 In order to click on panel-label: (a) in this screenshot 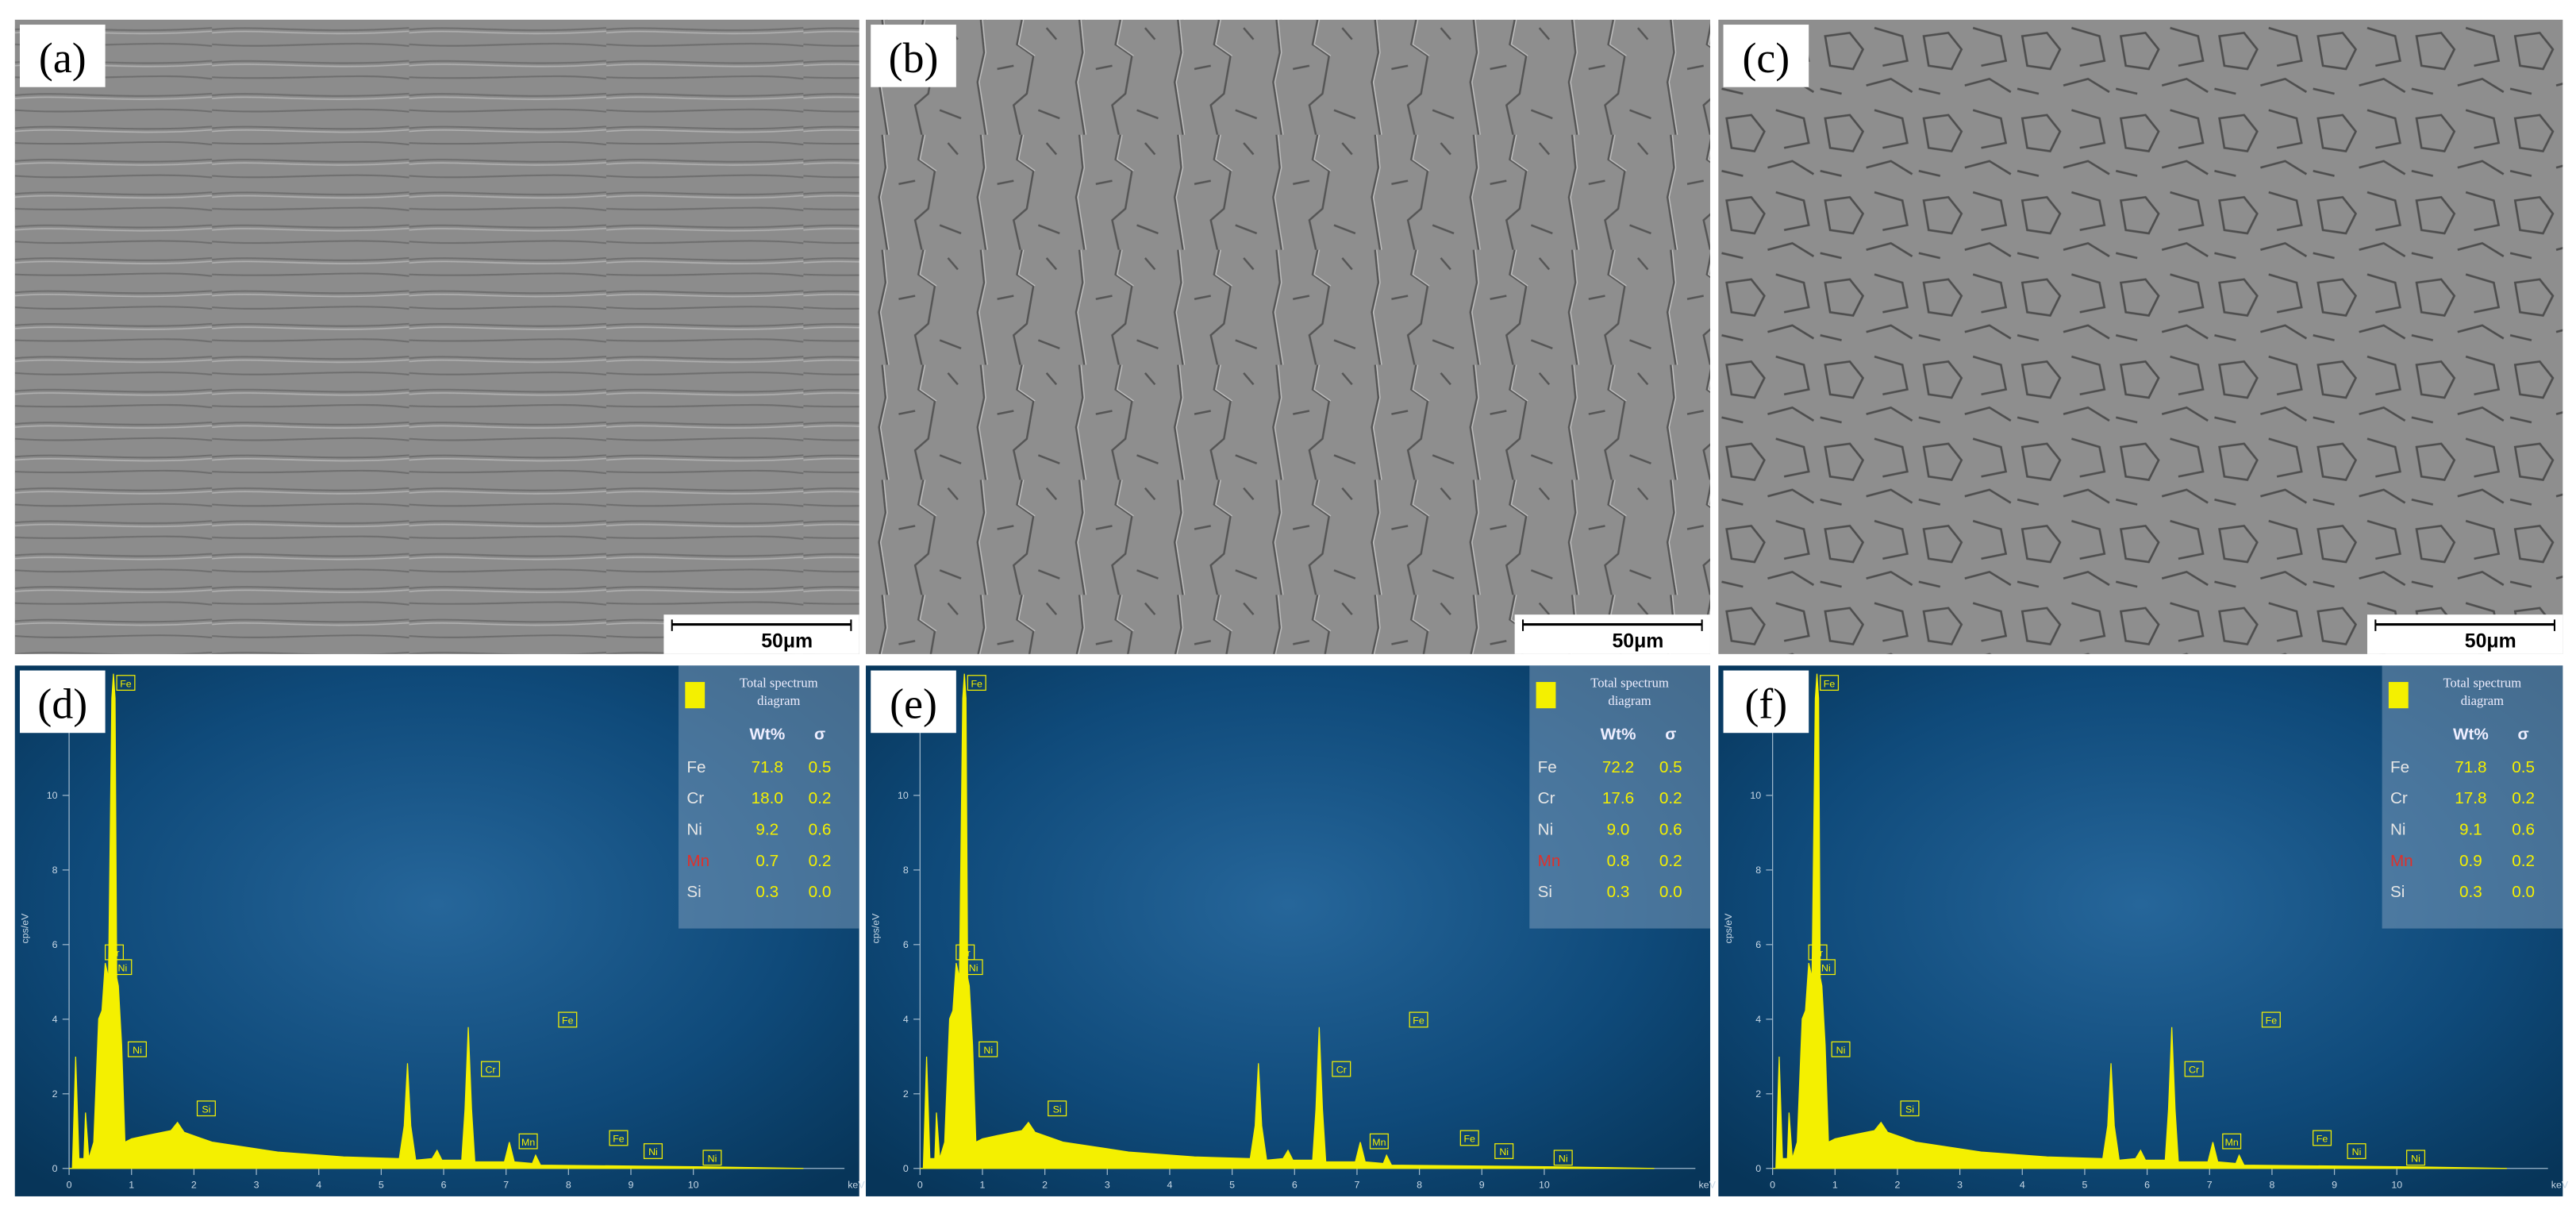, I will do `click(63, 58)`.